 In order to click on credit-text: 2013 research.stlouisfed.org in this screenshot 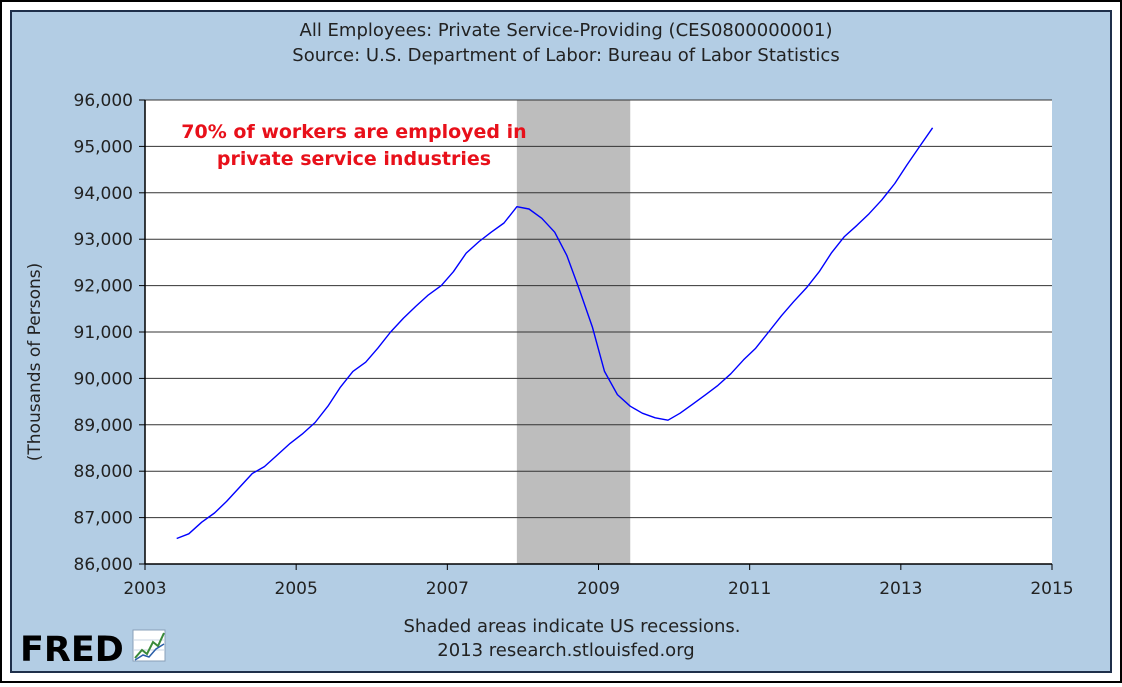, I will do `click(565, 650)`.